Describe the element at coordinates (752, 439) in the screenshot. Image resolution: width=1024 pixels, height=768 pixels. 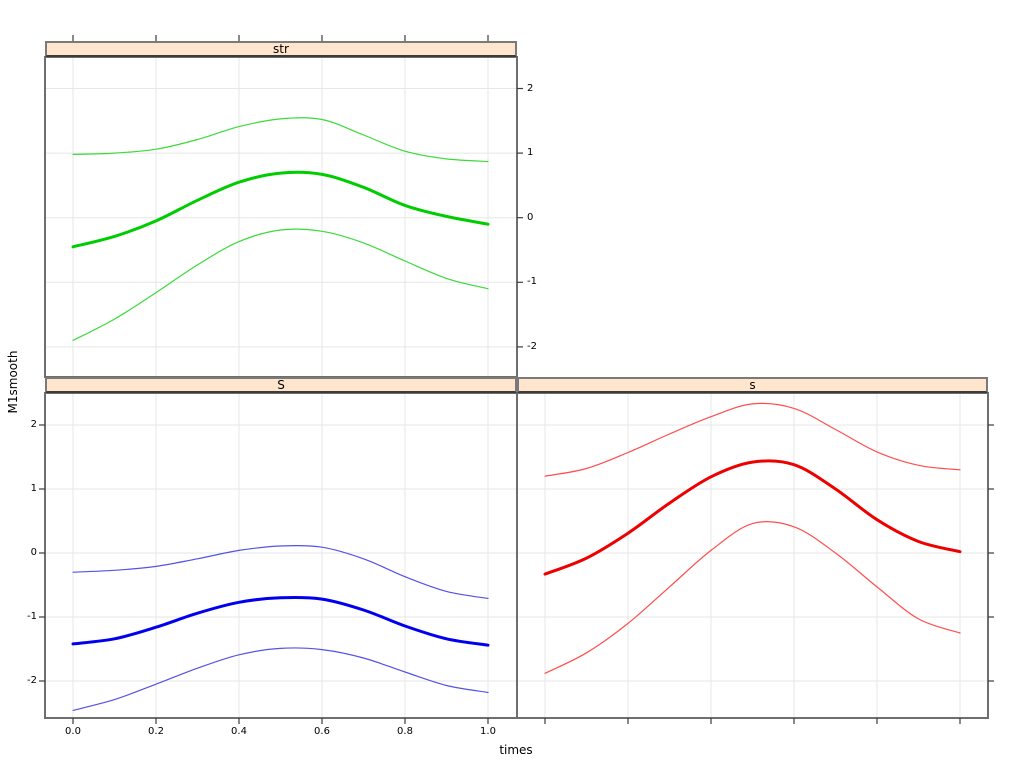
I see `upper-ci-curve-s` at that location.